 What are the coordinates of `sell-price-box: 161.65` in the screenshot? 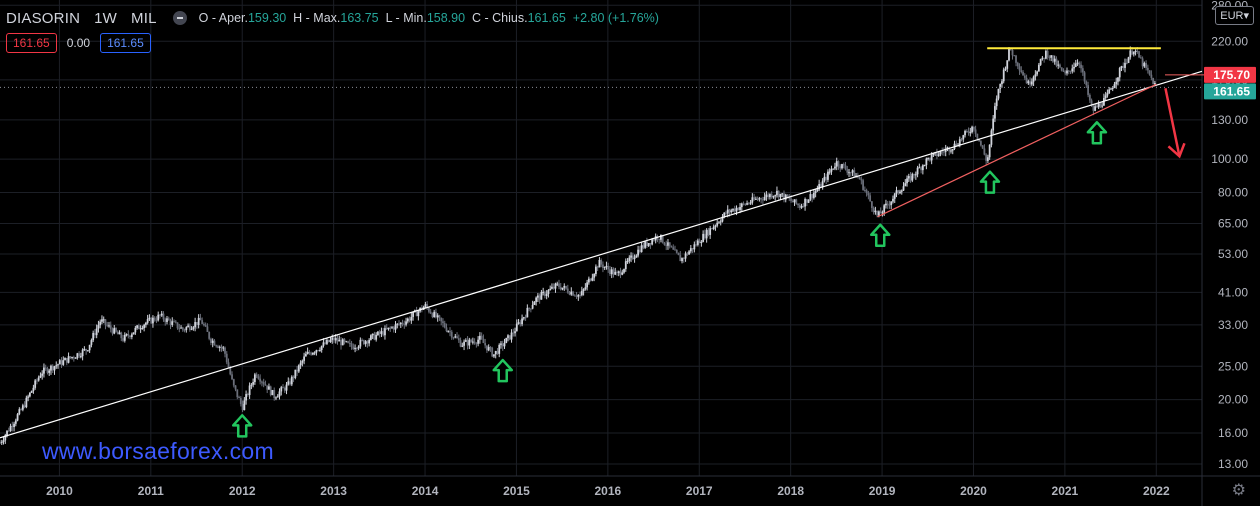 It's located at (31, 43).